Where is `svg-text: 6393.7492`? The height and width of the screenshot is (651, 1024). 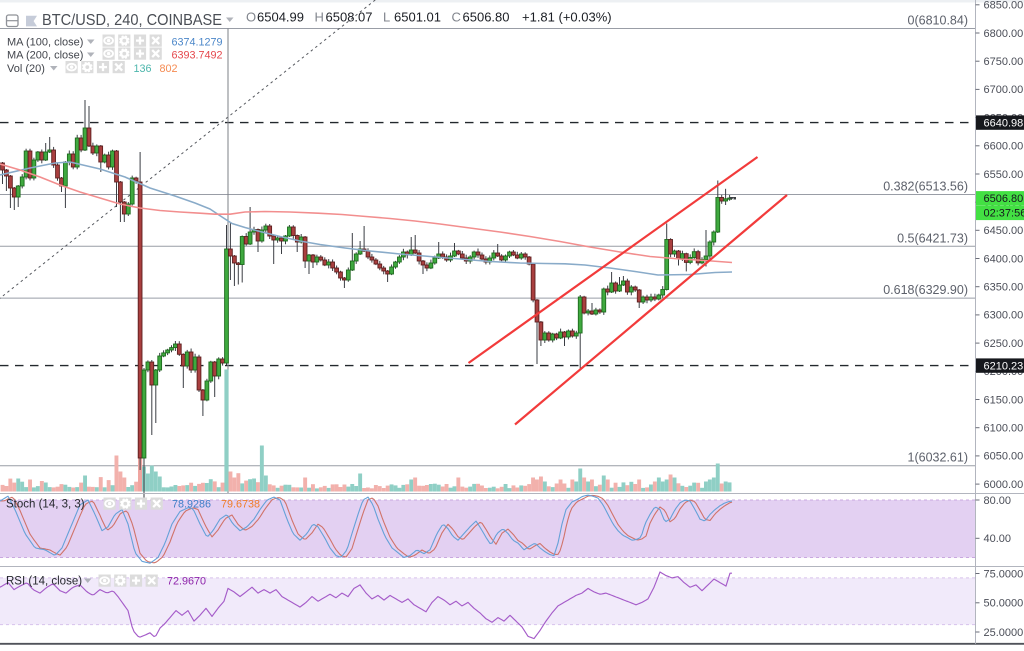 svg-text: 6393.7492 is located at coordinates (197, 56).